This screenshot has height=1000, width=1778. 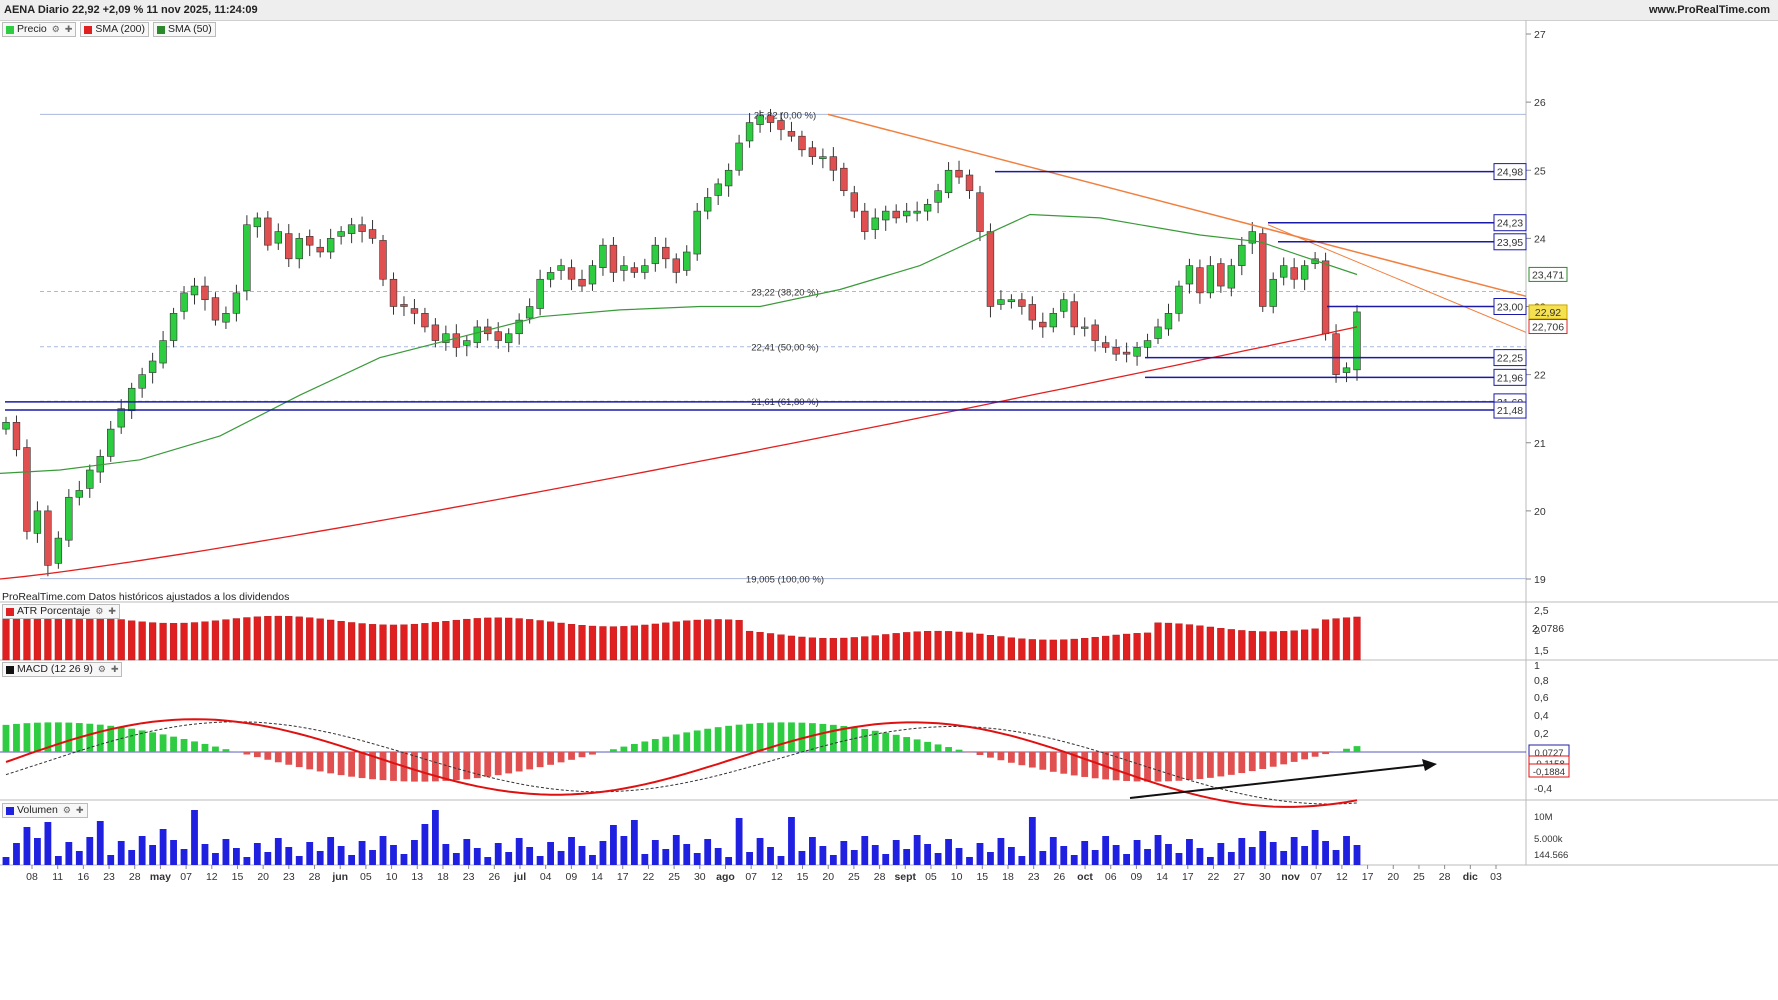 What do you see at coordinates (1540, 35) in the screenshot?
I see `y-tick-label: 27` at bounding box center [1540, 35].